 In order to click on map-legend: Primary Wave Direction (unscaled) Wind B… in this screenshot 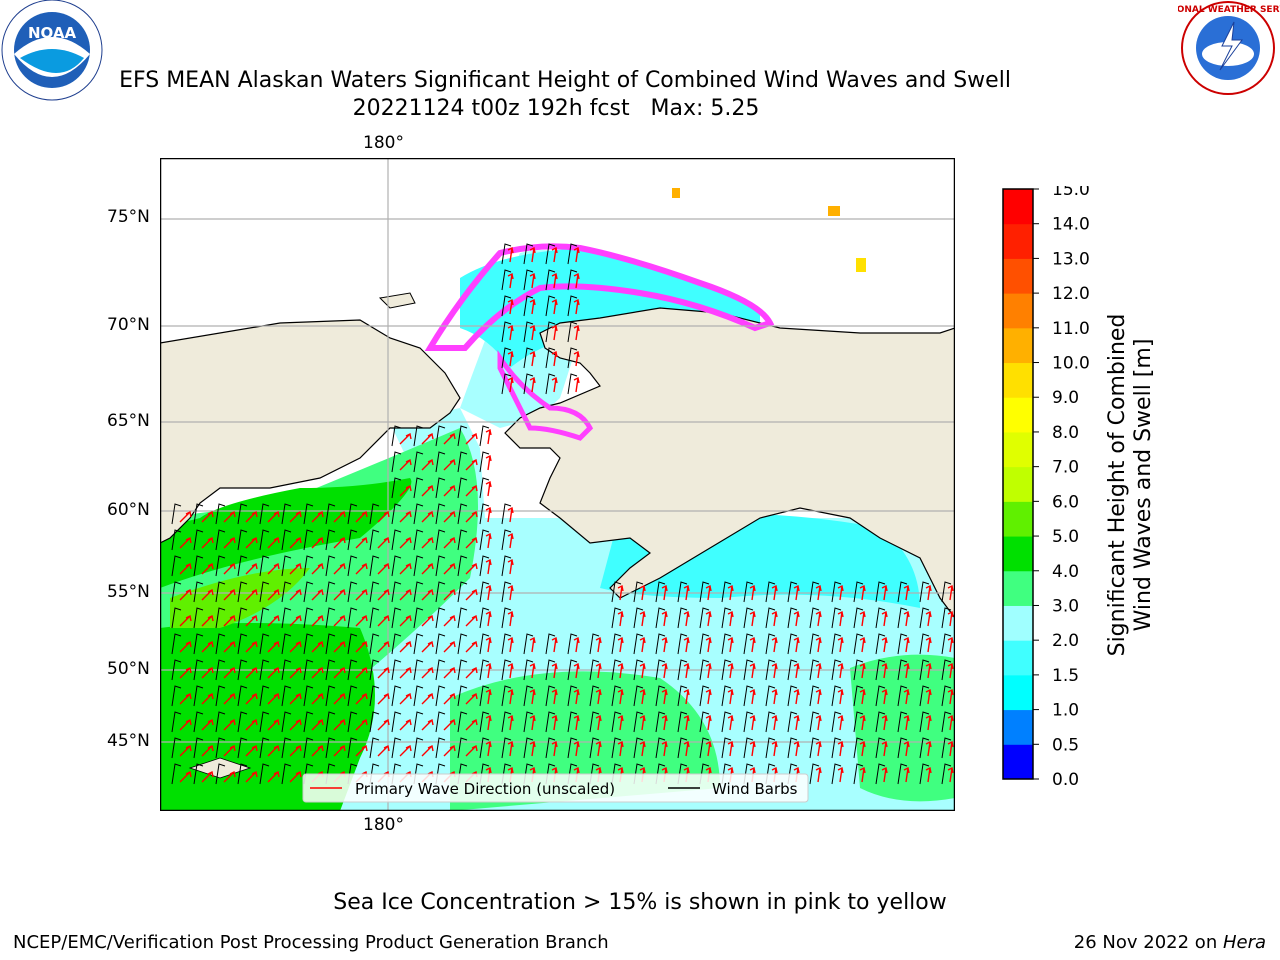, I will do `click(555, 788)`.